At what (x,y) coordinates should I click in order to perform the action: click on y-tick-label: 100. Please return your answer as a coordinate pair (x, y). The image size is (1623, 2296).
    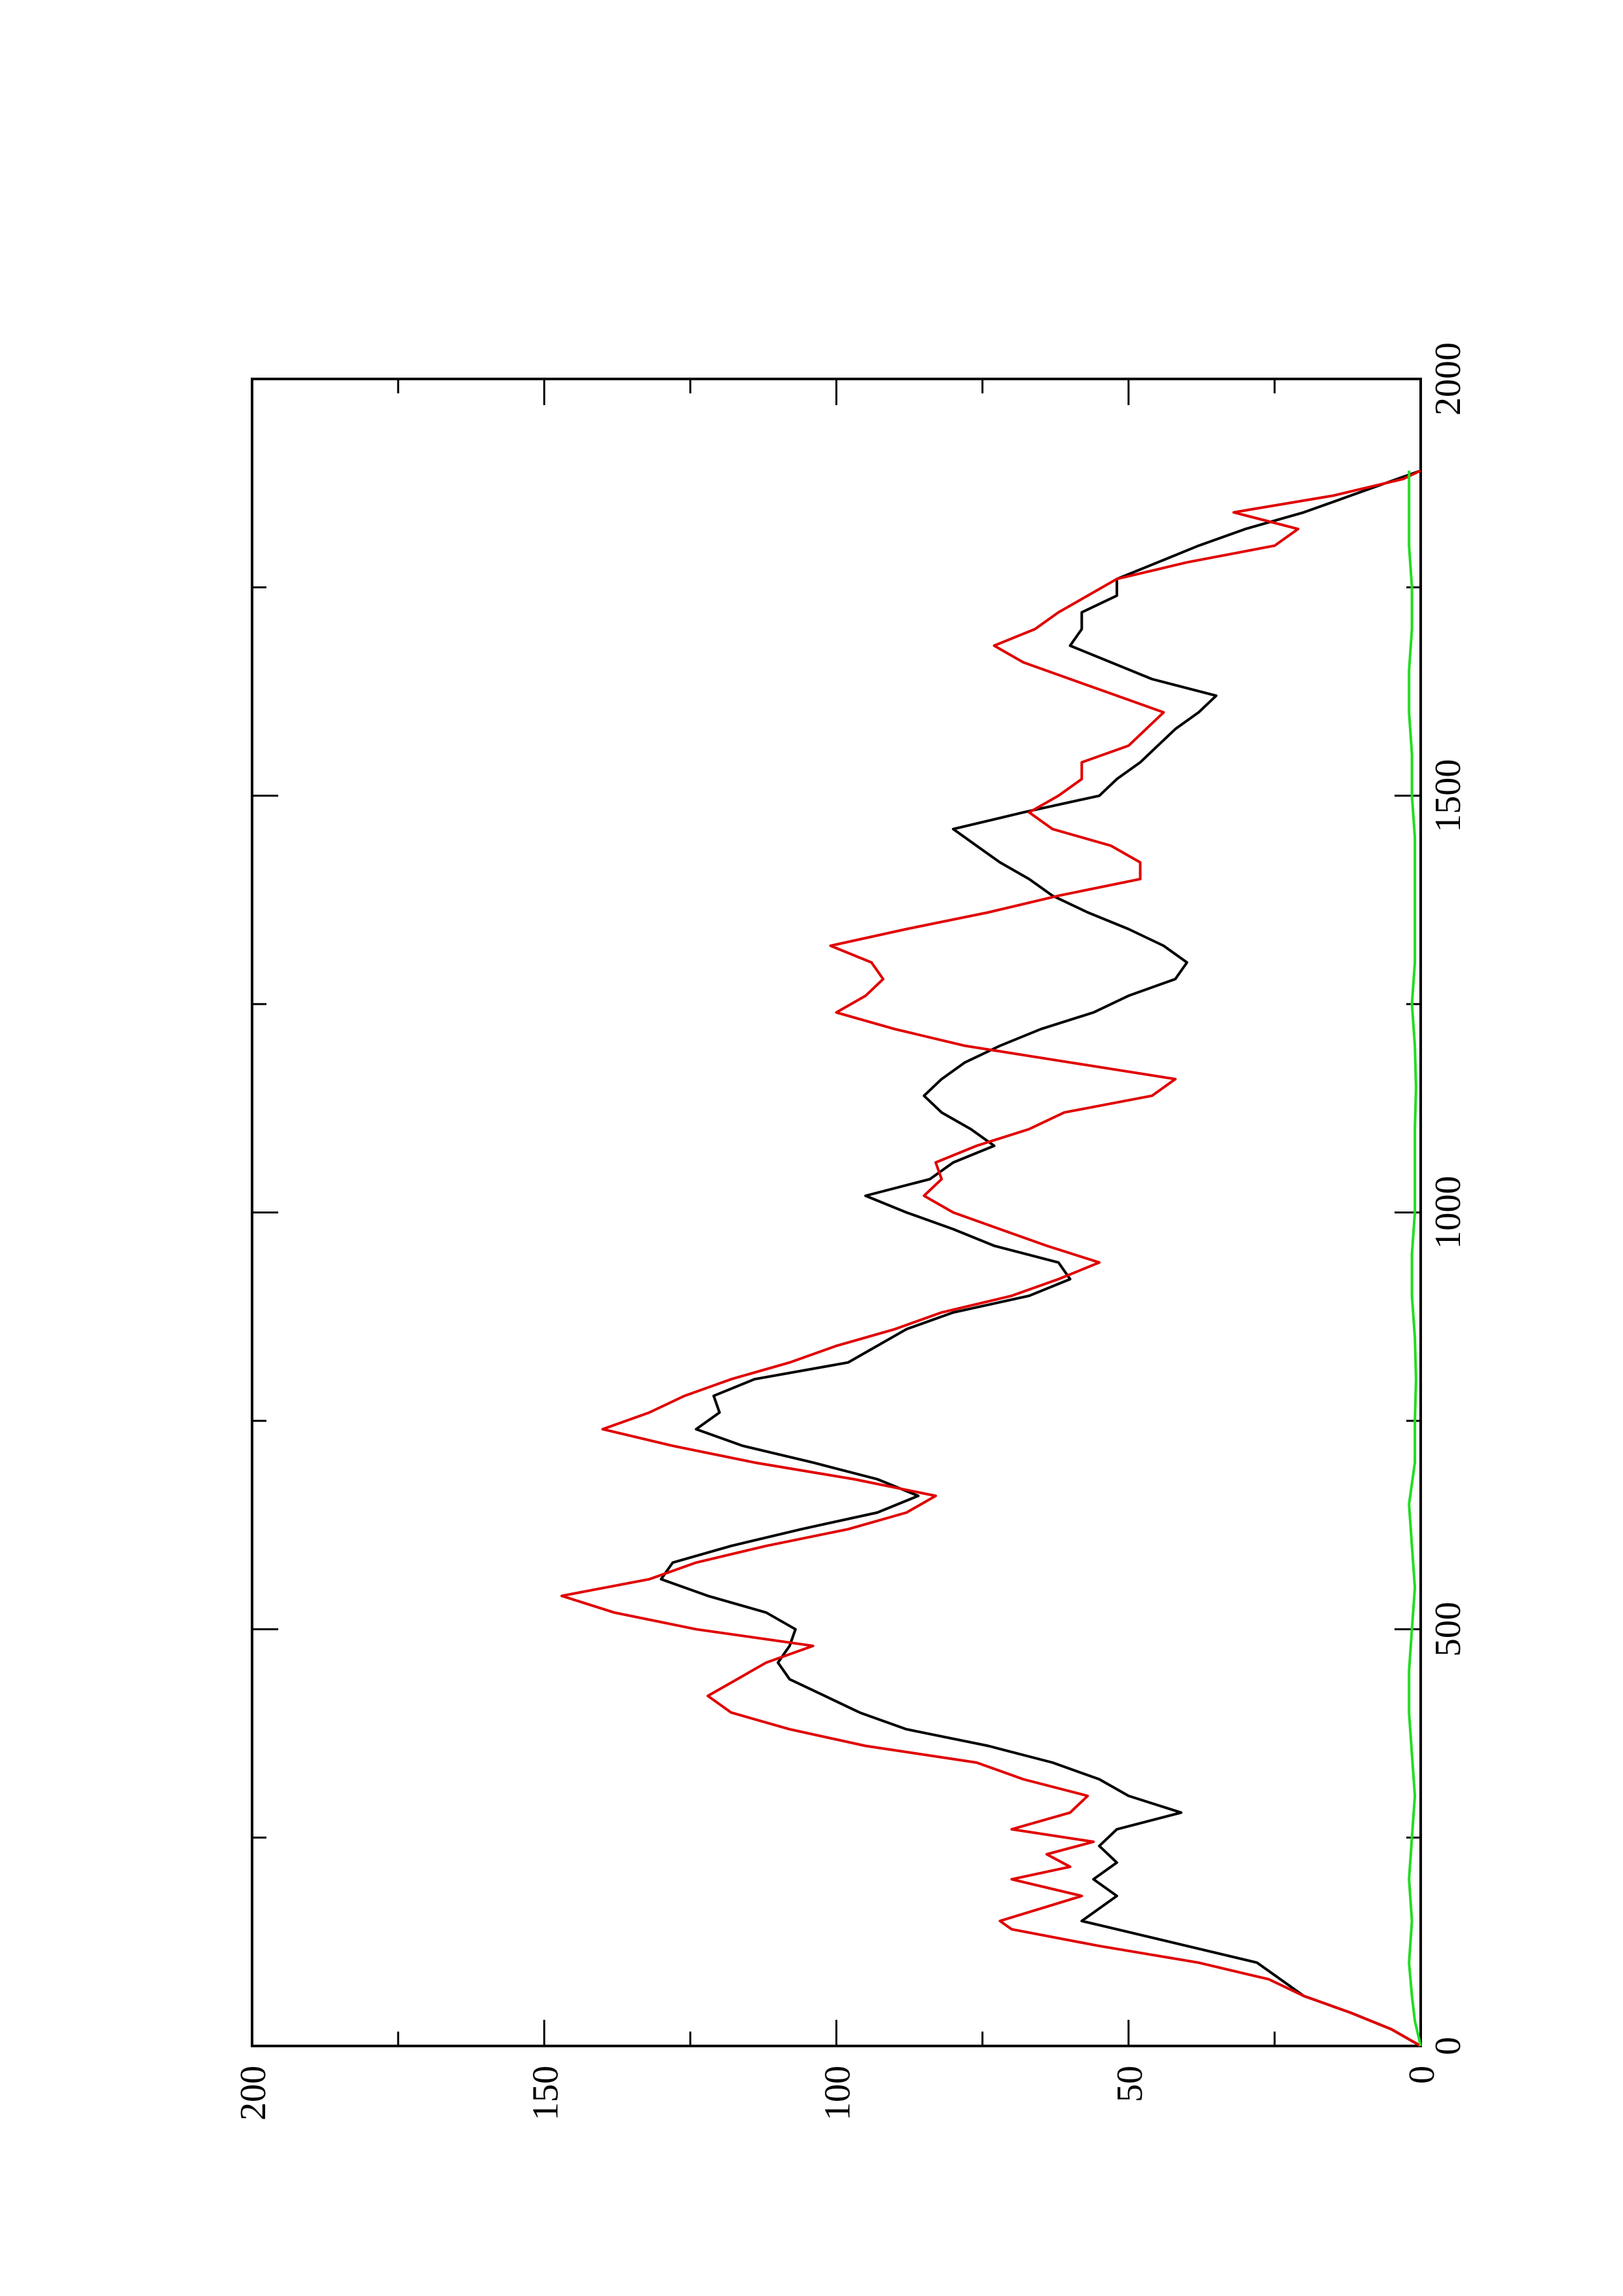
    Looking at the image, I should click on (838, 2093).